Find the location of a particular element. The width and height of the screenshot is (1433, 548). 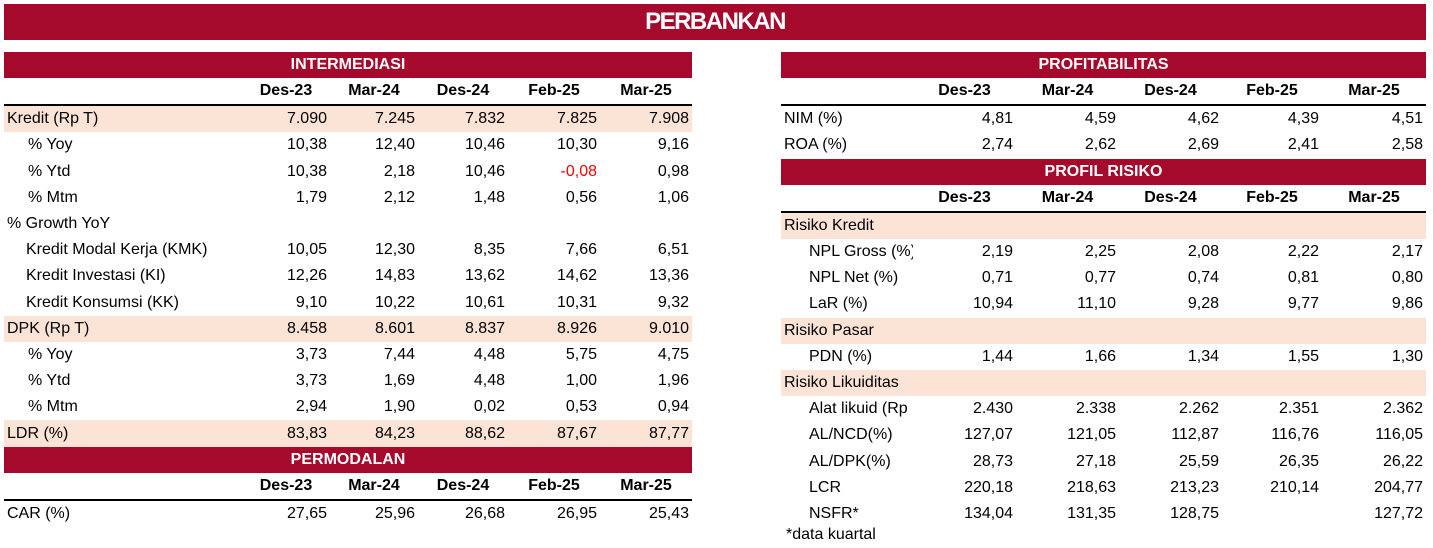

cell: 1,96 is located at coordinates (673, 381).